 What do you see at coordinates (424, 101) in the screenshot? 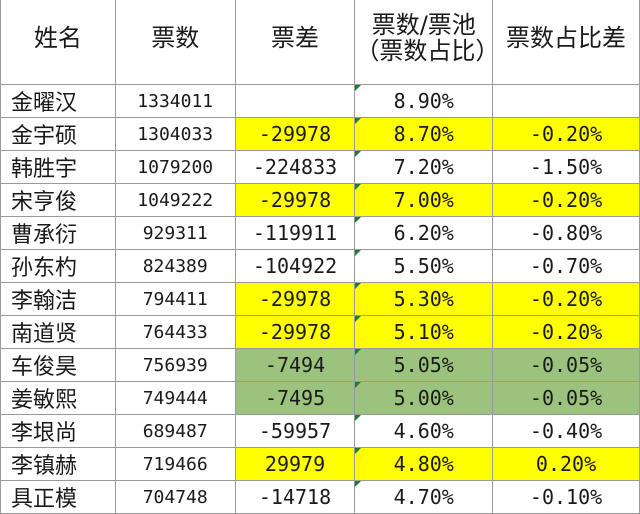
I see `cell-vote-share: 8.90%` at bounding box center [424, 101].